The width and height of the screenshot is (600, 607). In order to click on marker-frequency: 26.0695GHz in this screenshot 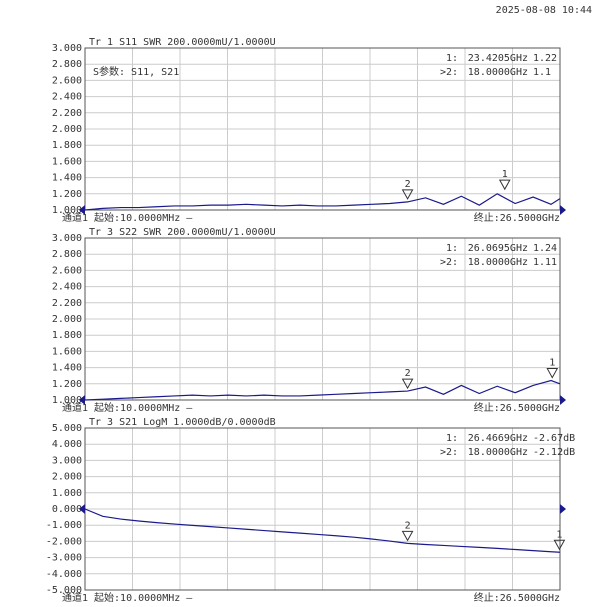, I will do `click(498, 248)`.